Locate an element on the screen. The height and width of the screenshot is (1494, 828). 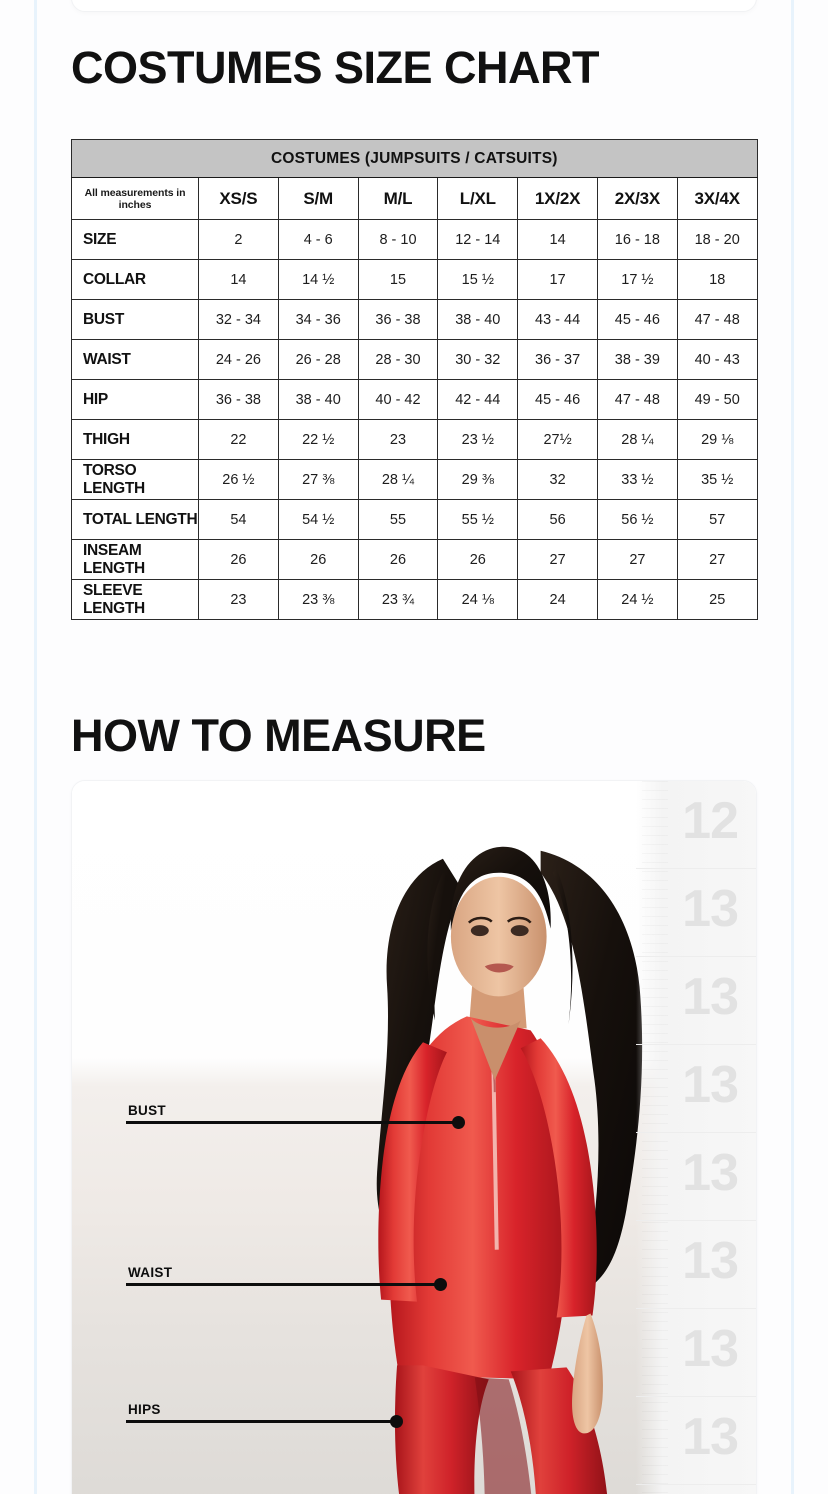
row-header-sleeve-length: SLEEVE LENGTH is located at coordinates (135, 599).